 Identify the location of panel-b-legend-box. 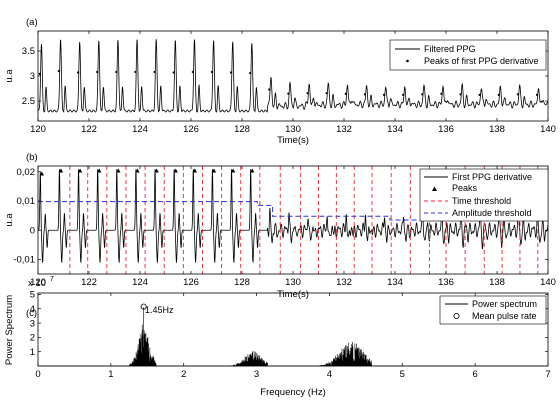
(484, 195).